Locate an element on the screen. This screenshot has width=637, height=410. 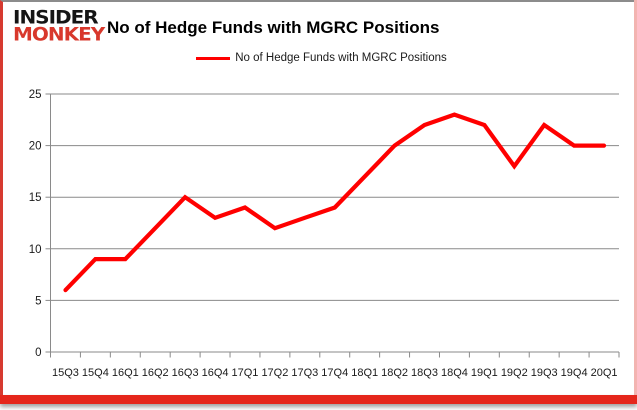
insider-monkey-logo: INSIDER MONKEY is located at coordinates (59, 26).